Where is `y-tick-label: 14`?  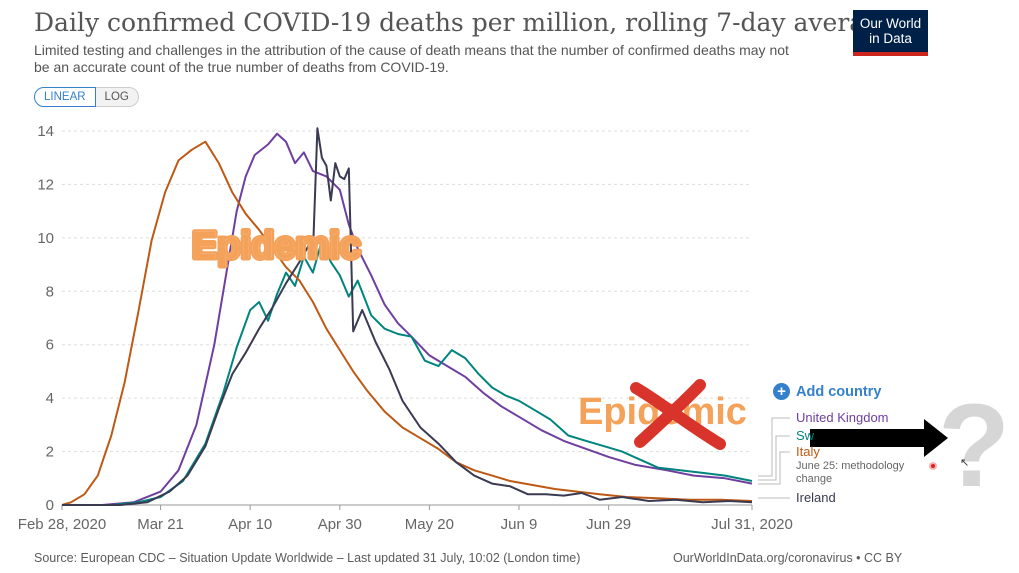
y-tick-label: 14 is located at coordinates (45, 131).